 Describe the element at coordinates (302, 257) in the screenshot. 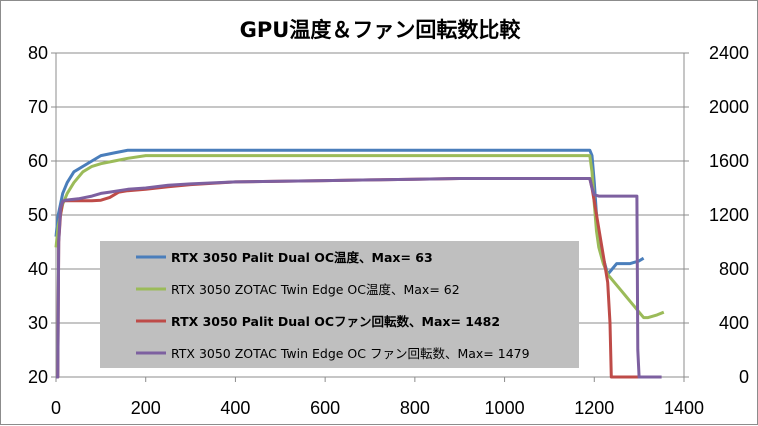

I see `legend-label-1: RTX 3050 Palit Dual OC温度、Max= 63` at that location.